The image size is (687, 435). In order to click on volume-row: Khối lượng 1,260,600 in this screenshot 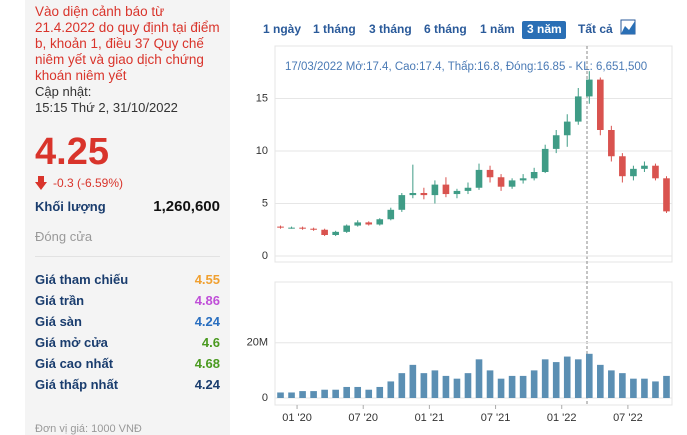, I will do `click(127, 206)`.